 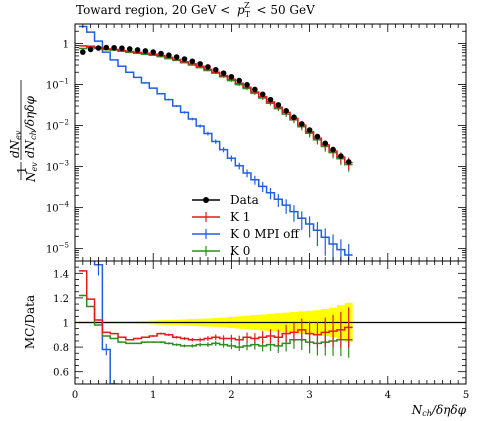 I want to click on svg-text: Nev, so click(x=31, y=172).